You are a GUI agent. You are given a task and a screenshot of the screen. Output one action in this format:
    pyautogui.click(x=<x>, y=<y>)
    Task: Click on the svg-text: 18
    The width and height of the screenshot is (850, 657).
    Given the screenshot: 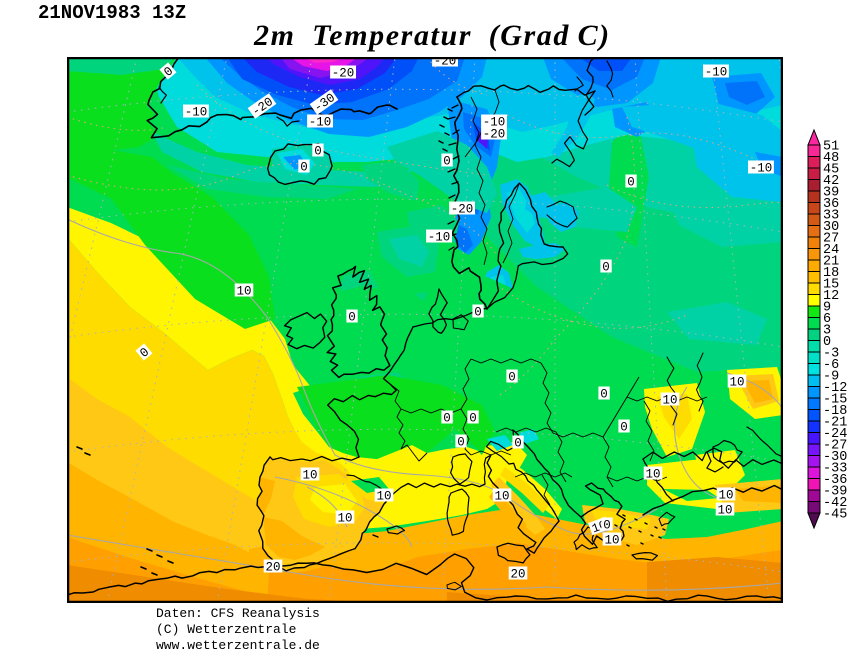 What is the action you would take?
    pyautogui.click(x=831, y=273)
    